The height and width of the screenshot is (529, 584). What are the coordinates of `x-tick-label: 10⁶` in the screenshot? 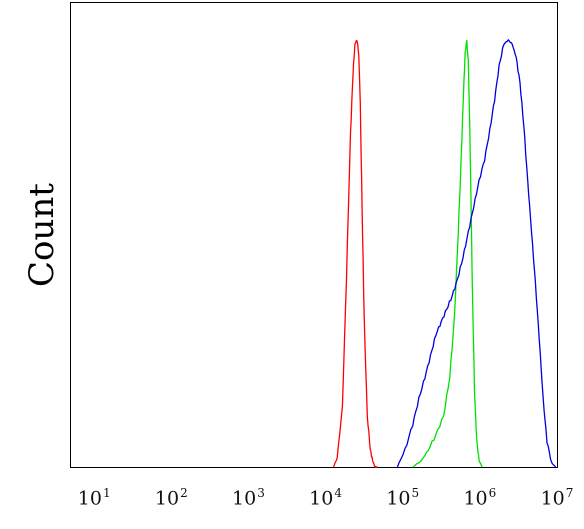 It's located at (479, 497).